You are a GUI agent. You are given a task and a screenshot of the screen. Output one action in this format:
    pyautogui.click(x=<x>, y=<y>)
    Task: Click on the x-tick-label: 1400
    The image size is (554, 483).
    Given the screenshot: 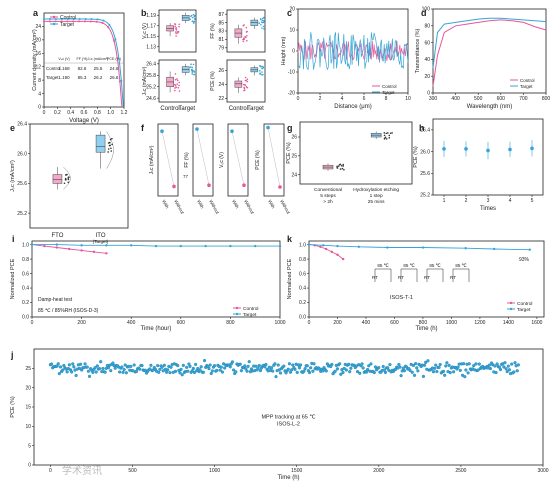 What is the action you would take?
    pyautogui.click(x=508, y=323)
    